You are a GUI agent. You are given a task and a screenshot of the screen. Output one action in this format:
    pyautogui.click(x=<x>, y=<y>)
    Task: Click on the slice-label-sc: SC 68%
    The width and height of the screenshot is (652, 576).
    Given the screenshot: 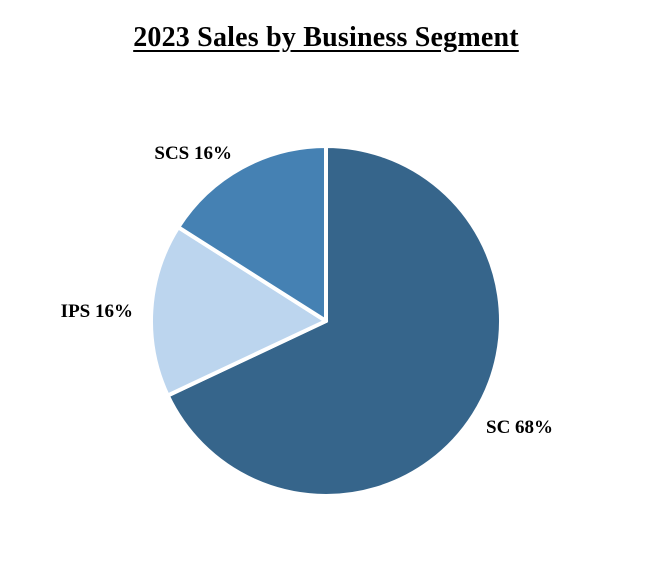 What is the action you would take?
    pyautogui.click(x=519, y=427)
    